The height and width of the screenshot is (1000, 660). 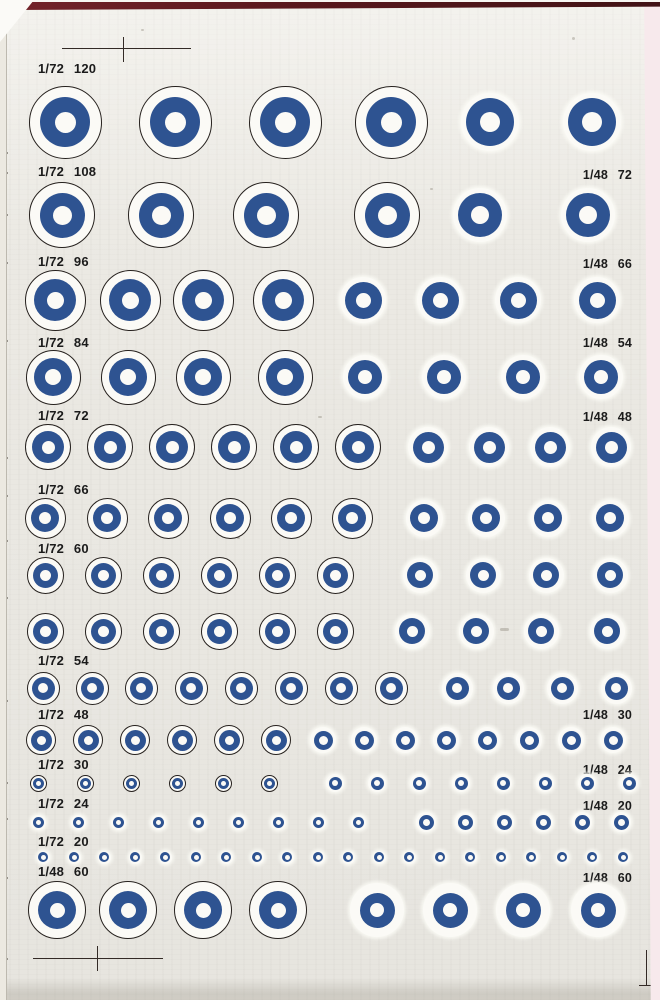 What do you see at coordinates (3, 500) in the screenshot?
I see `scanner-left-margin` at bounding box center [3, 500].